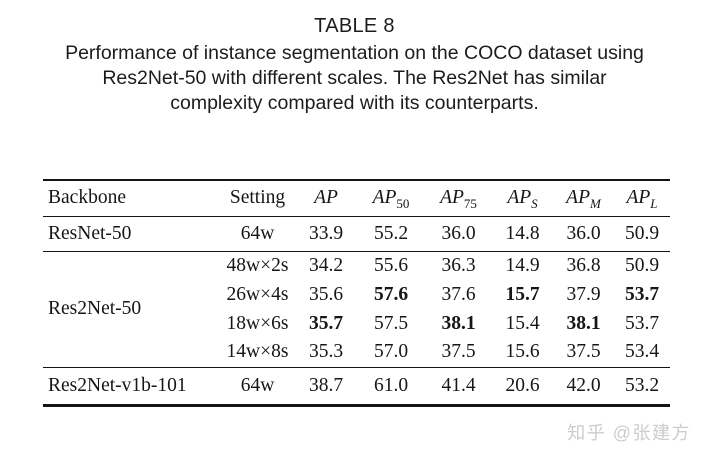  I want to click on cell-backbone: Res2Net-v1b-101, so click(117, 385).